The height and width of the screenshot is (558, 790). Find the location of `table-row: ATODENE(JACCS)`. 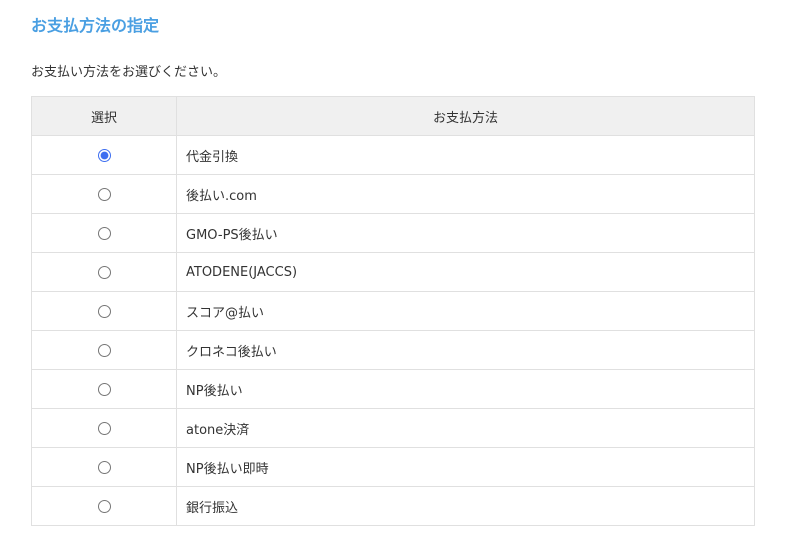

table-row: ATODENE(JACCS) is located at coordinates (393, 272).